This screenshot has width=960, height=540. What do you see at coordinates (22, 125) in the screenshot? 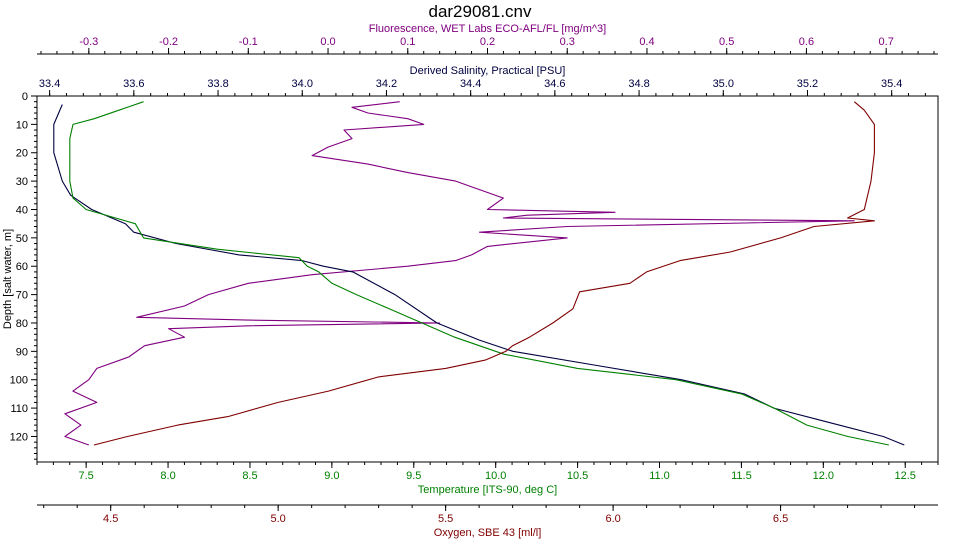
I see `depth-tick-label: 10` at bounding box center [22, 125].